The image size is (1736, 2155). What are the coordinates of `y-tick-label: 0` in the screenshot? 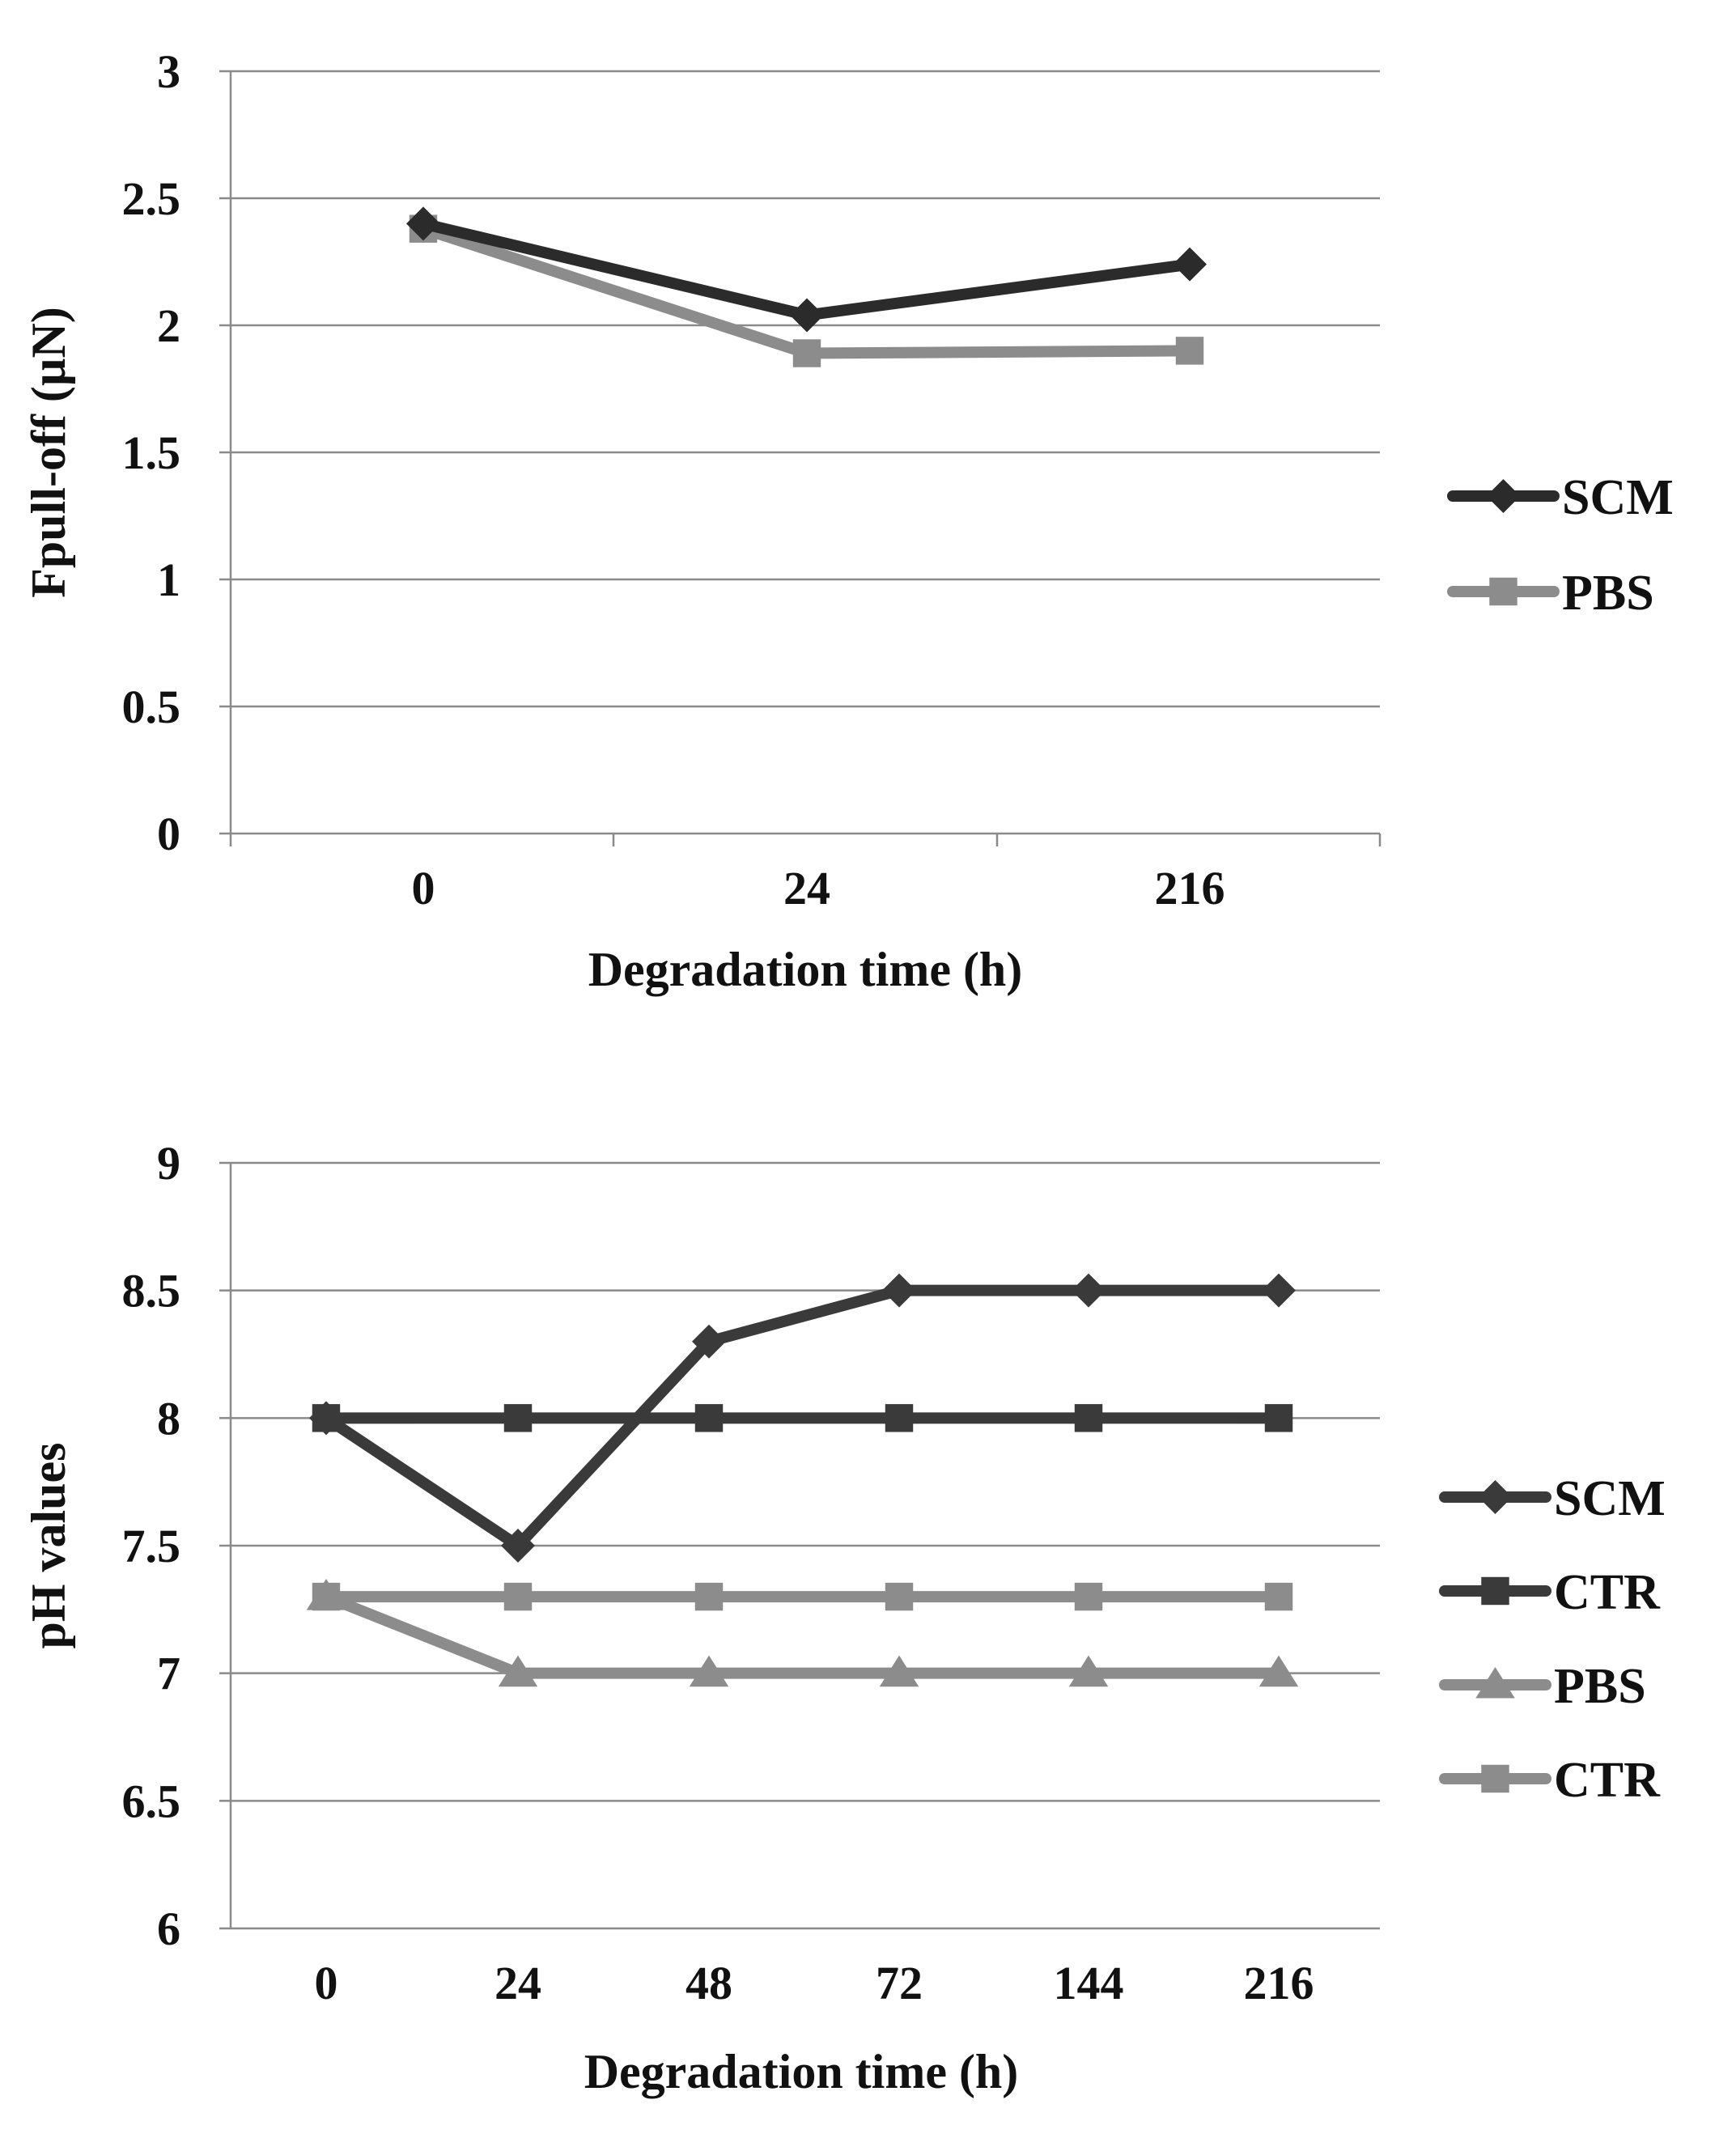 It's located at (168, 834).